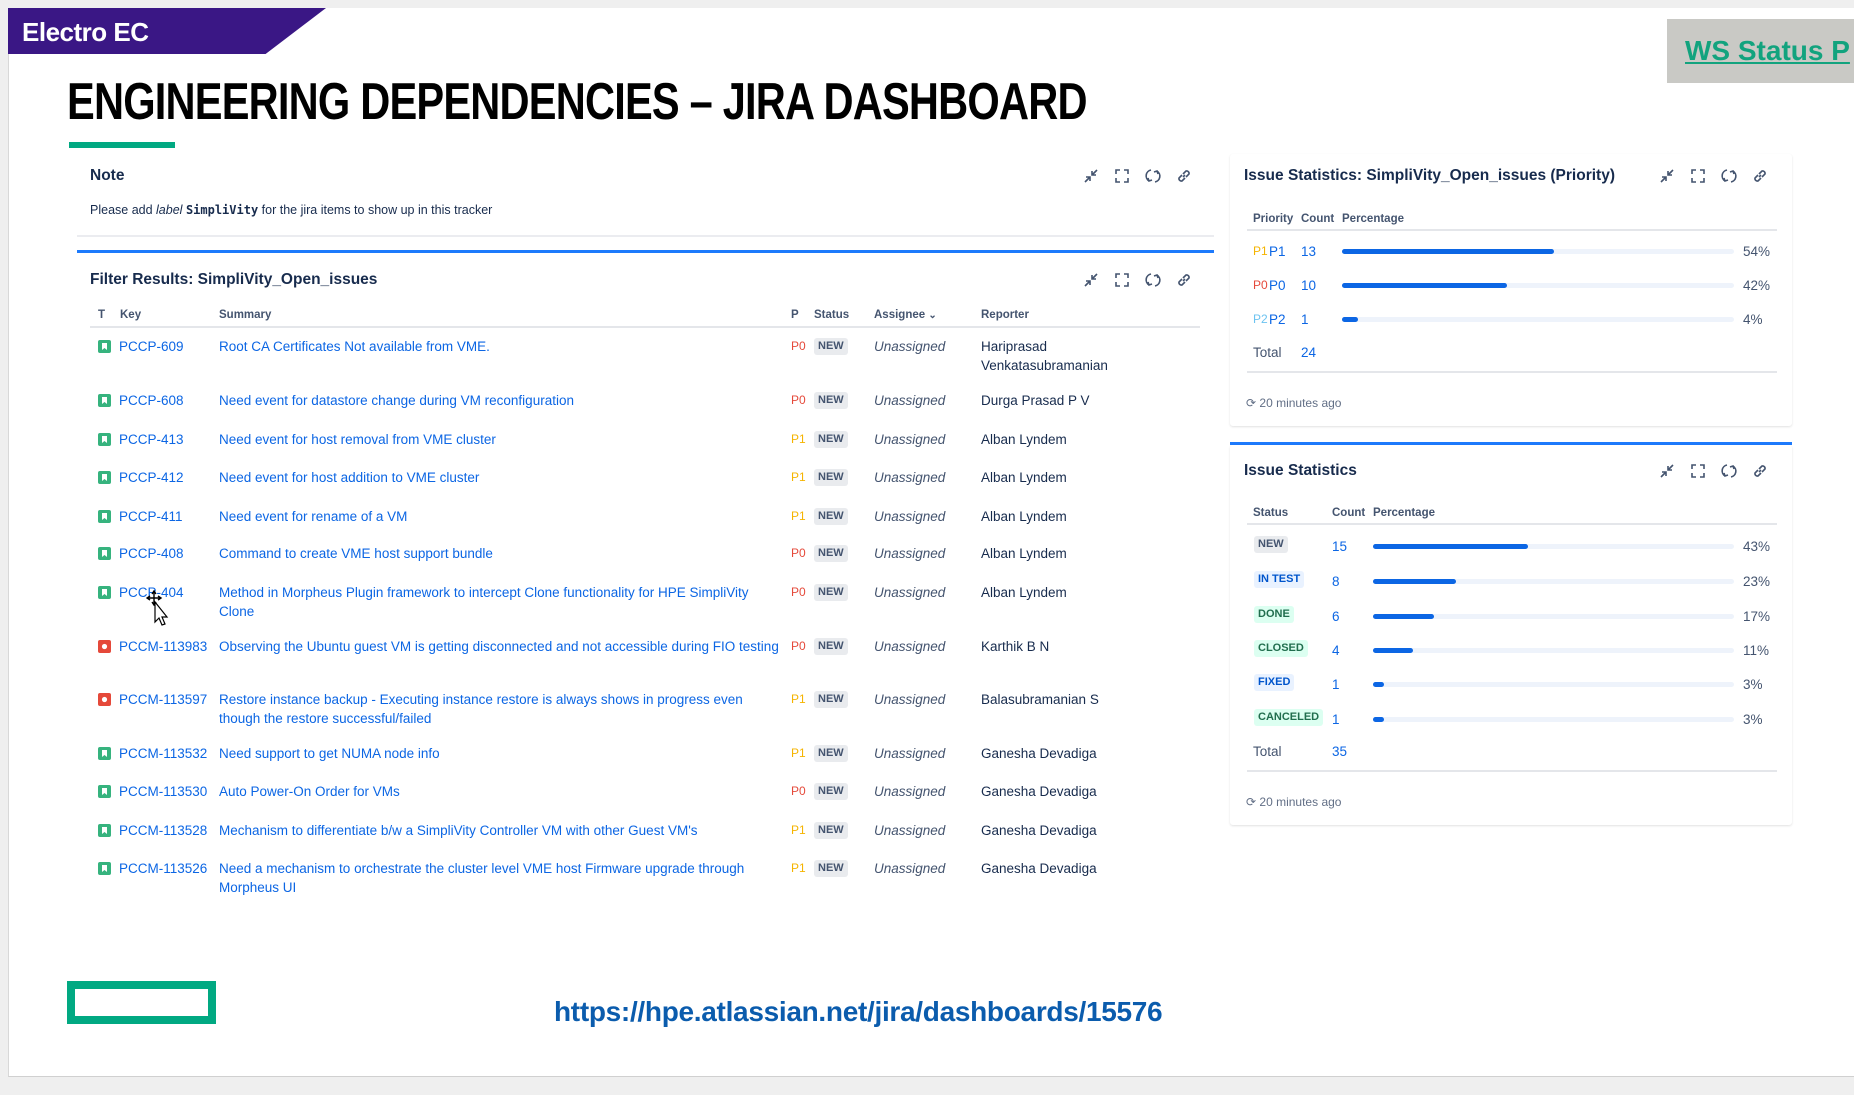  I want to click on issue-summary-link: Auto Power-On Order for VMs, so click(309, 791).